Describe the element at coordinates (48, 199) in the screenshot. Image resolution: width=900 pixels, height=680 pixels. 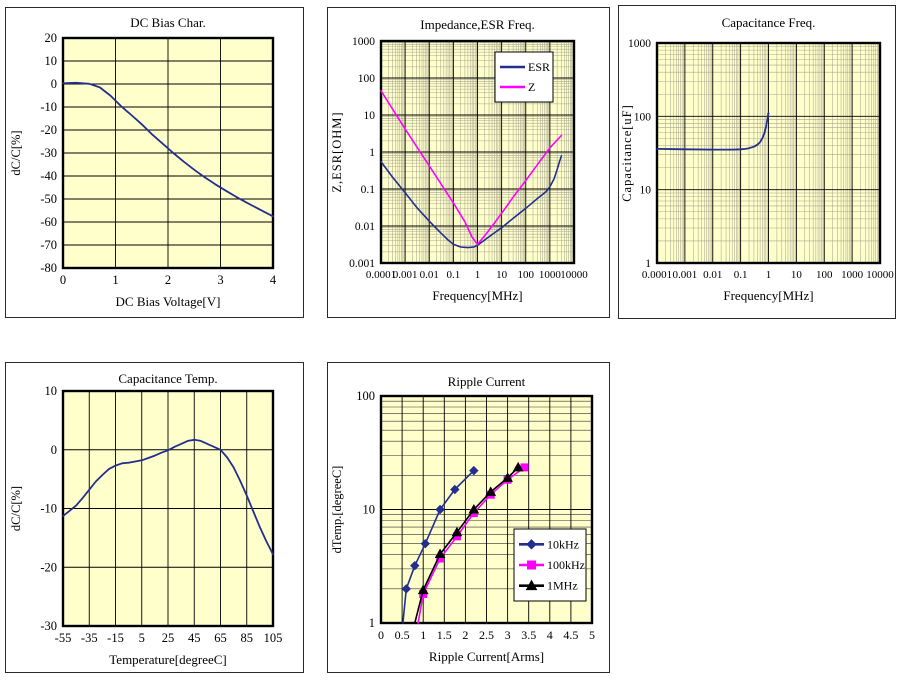
I see `svg-text: -50` at that location.